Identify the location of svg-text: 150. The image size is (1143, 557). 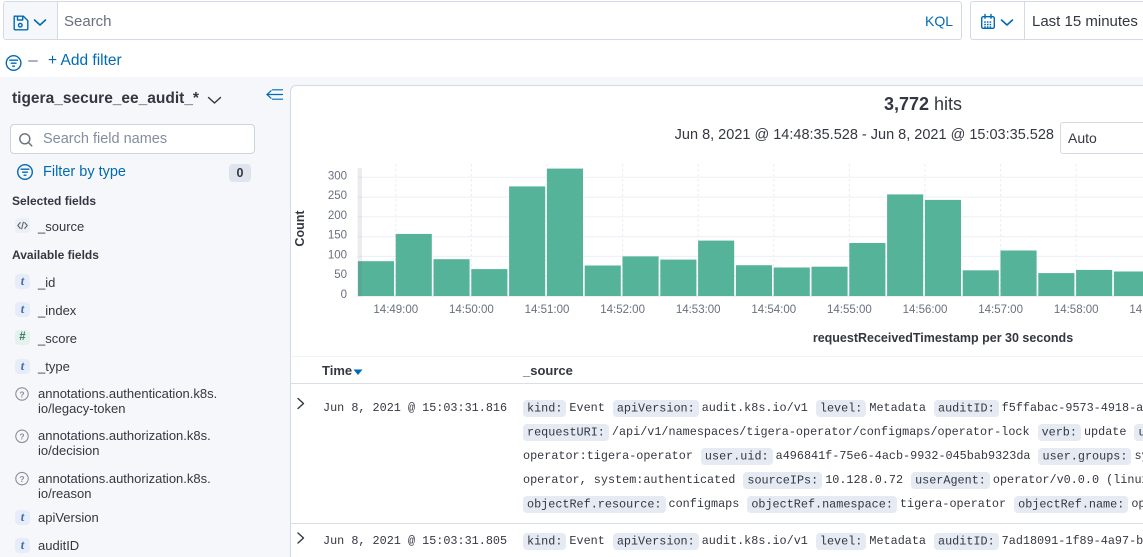
(337, 236).